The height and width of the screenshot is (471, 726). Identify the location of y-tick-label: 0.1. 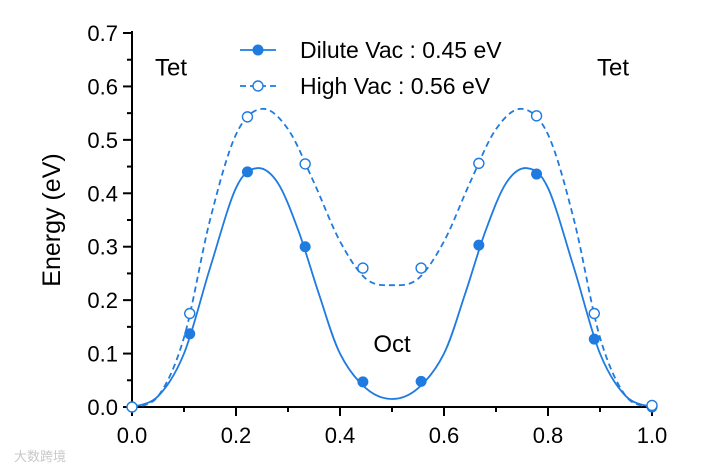
(102, 354).